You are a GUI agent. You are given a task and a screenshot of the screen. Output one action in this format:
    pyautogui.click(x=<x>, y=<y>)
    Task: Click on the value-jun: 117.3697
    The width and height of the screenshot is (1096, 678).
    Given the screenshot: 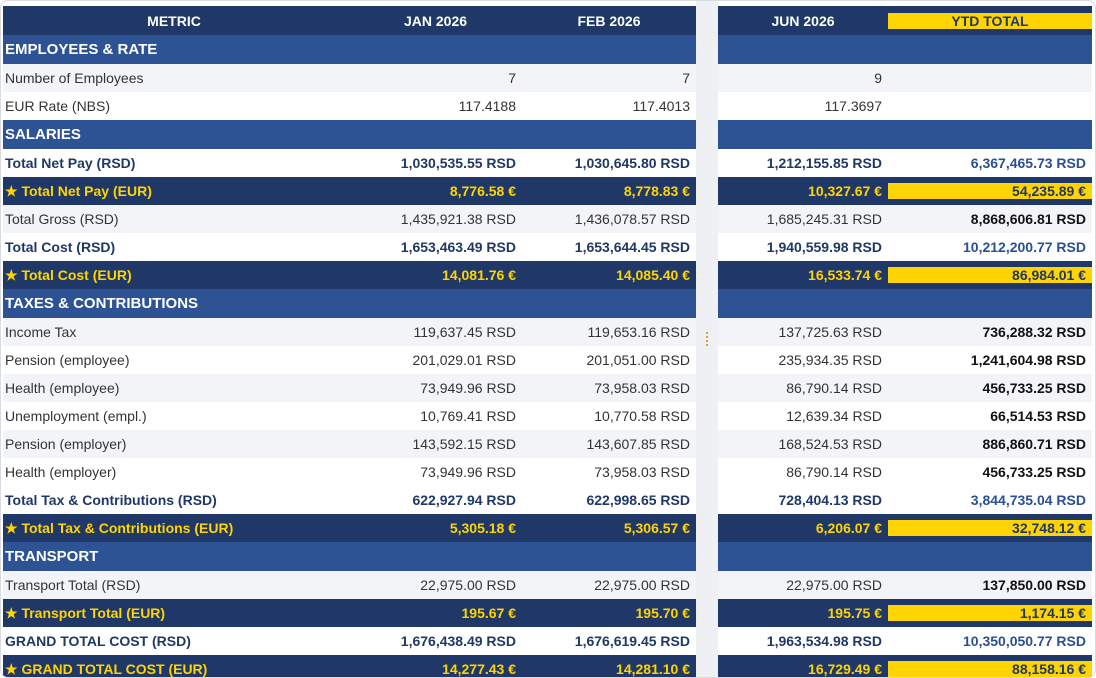 What is the action you would take?
    pyautogui.click(x=853, y=106)
    